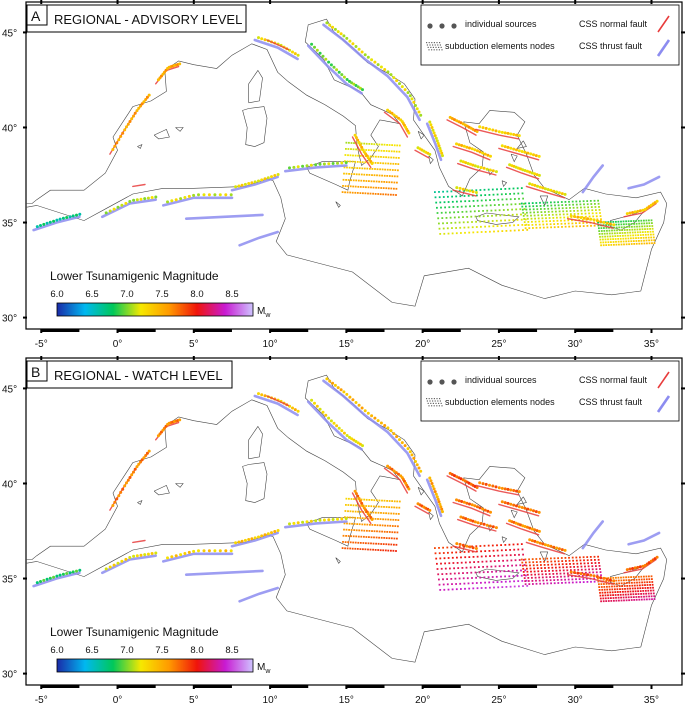  What do you see at coordinates (278, 45) in the screenshot?
I see `css-normal-fault` at bounding box center [278, 45].